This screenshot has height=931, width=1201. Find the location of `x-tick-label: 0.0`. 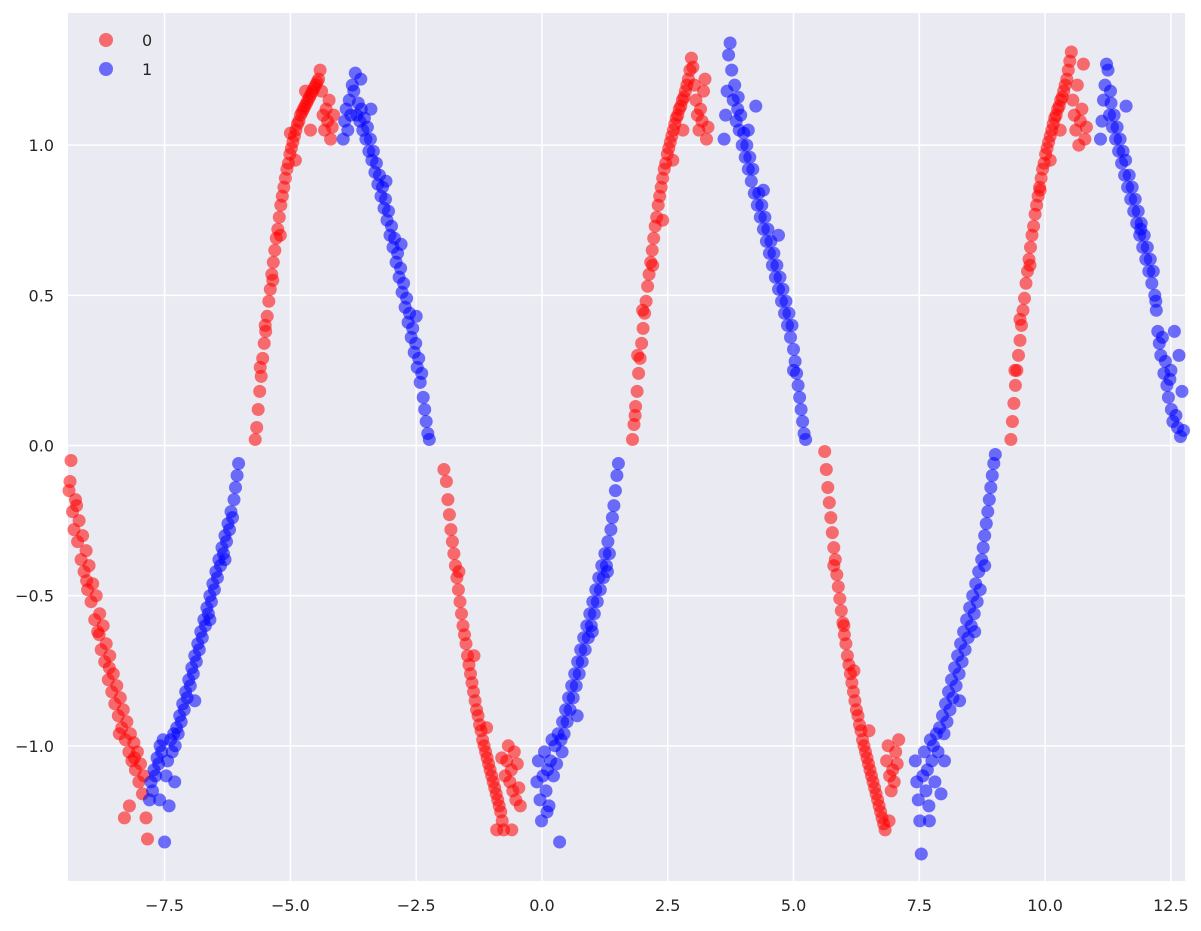

x-tick-label: 0.0 is located at coordinates (541, 905).